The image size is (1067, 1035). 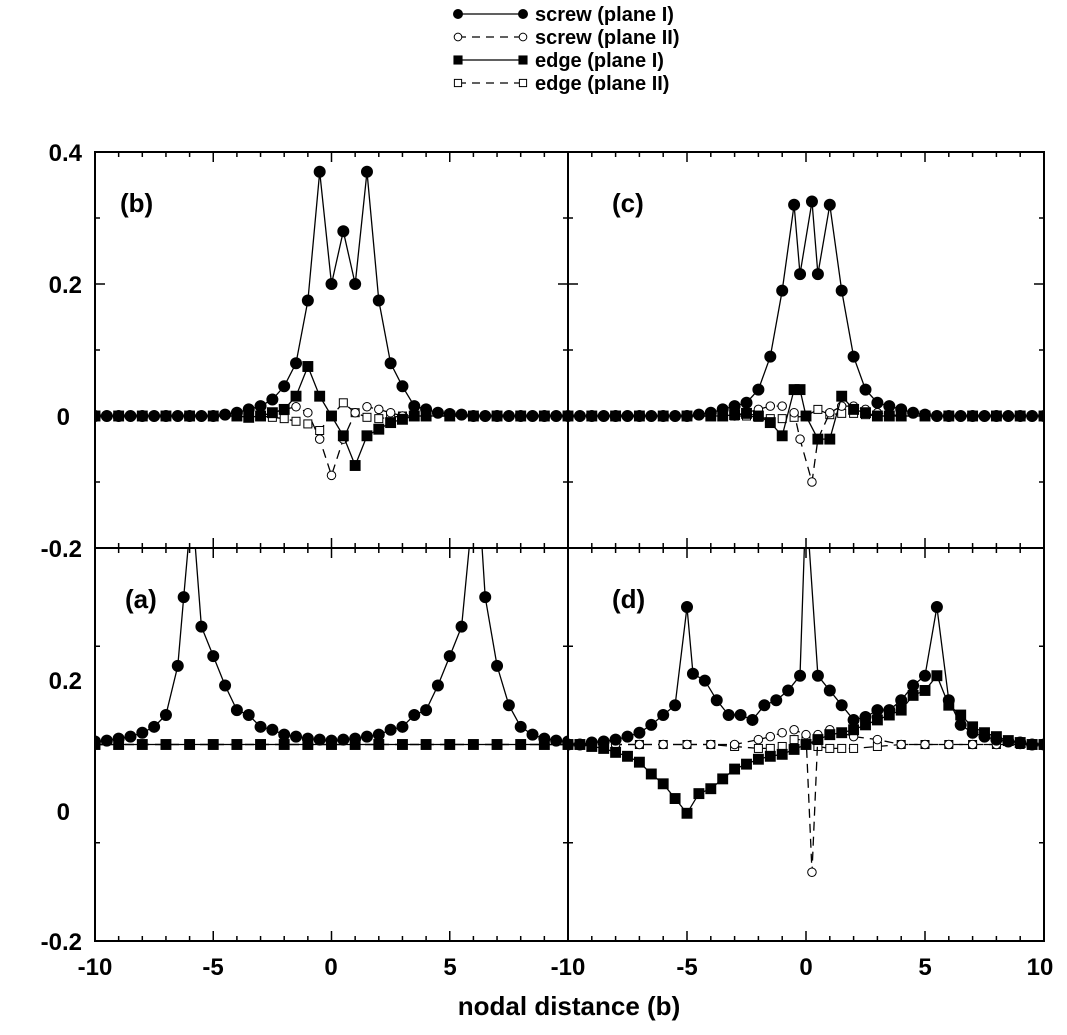 What do you see at coordinates (212, 967) in the screenshot?
I see `x-tick-a-neg5: -5` at bounding box center [212, 967].